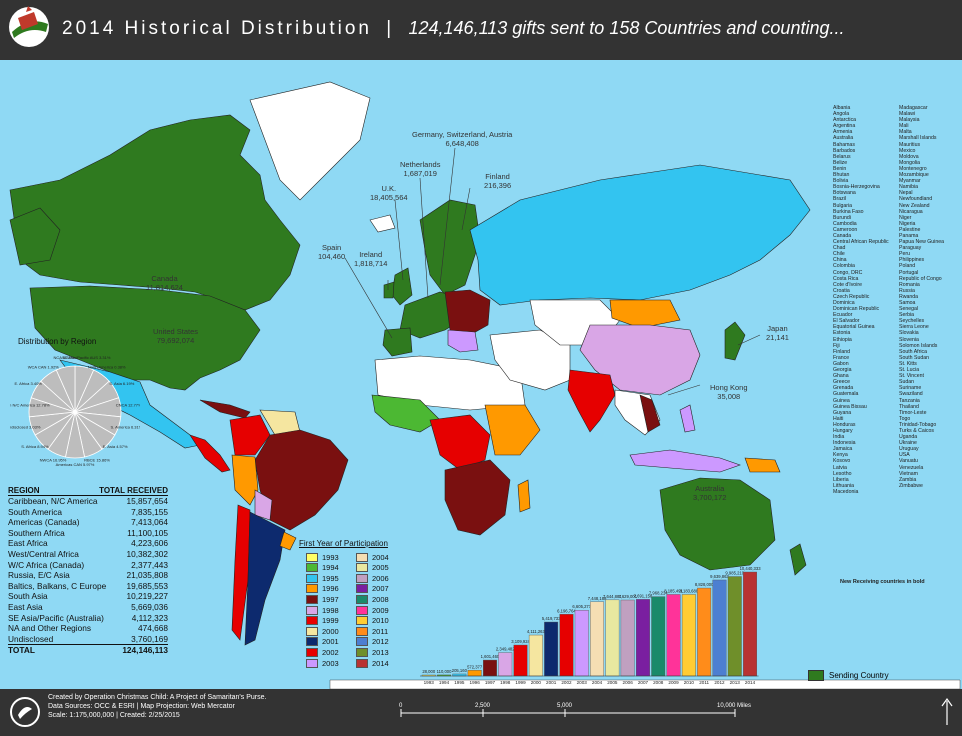 The width and height of the screenshot is (962, 736). I want to click on country-item: Brazil, so click(839, 199).